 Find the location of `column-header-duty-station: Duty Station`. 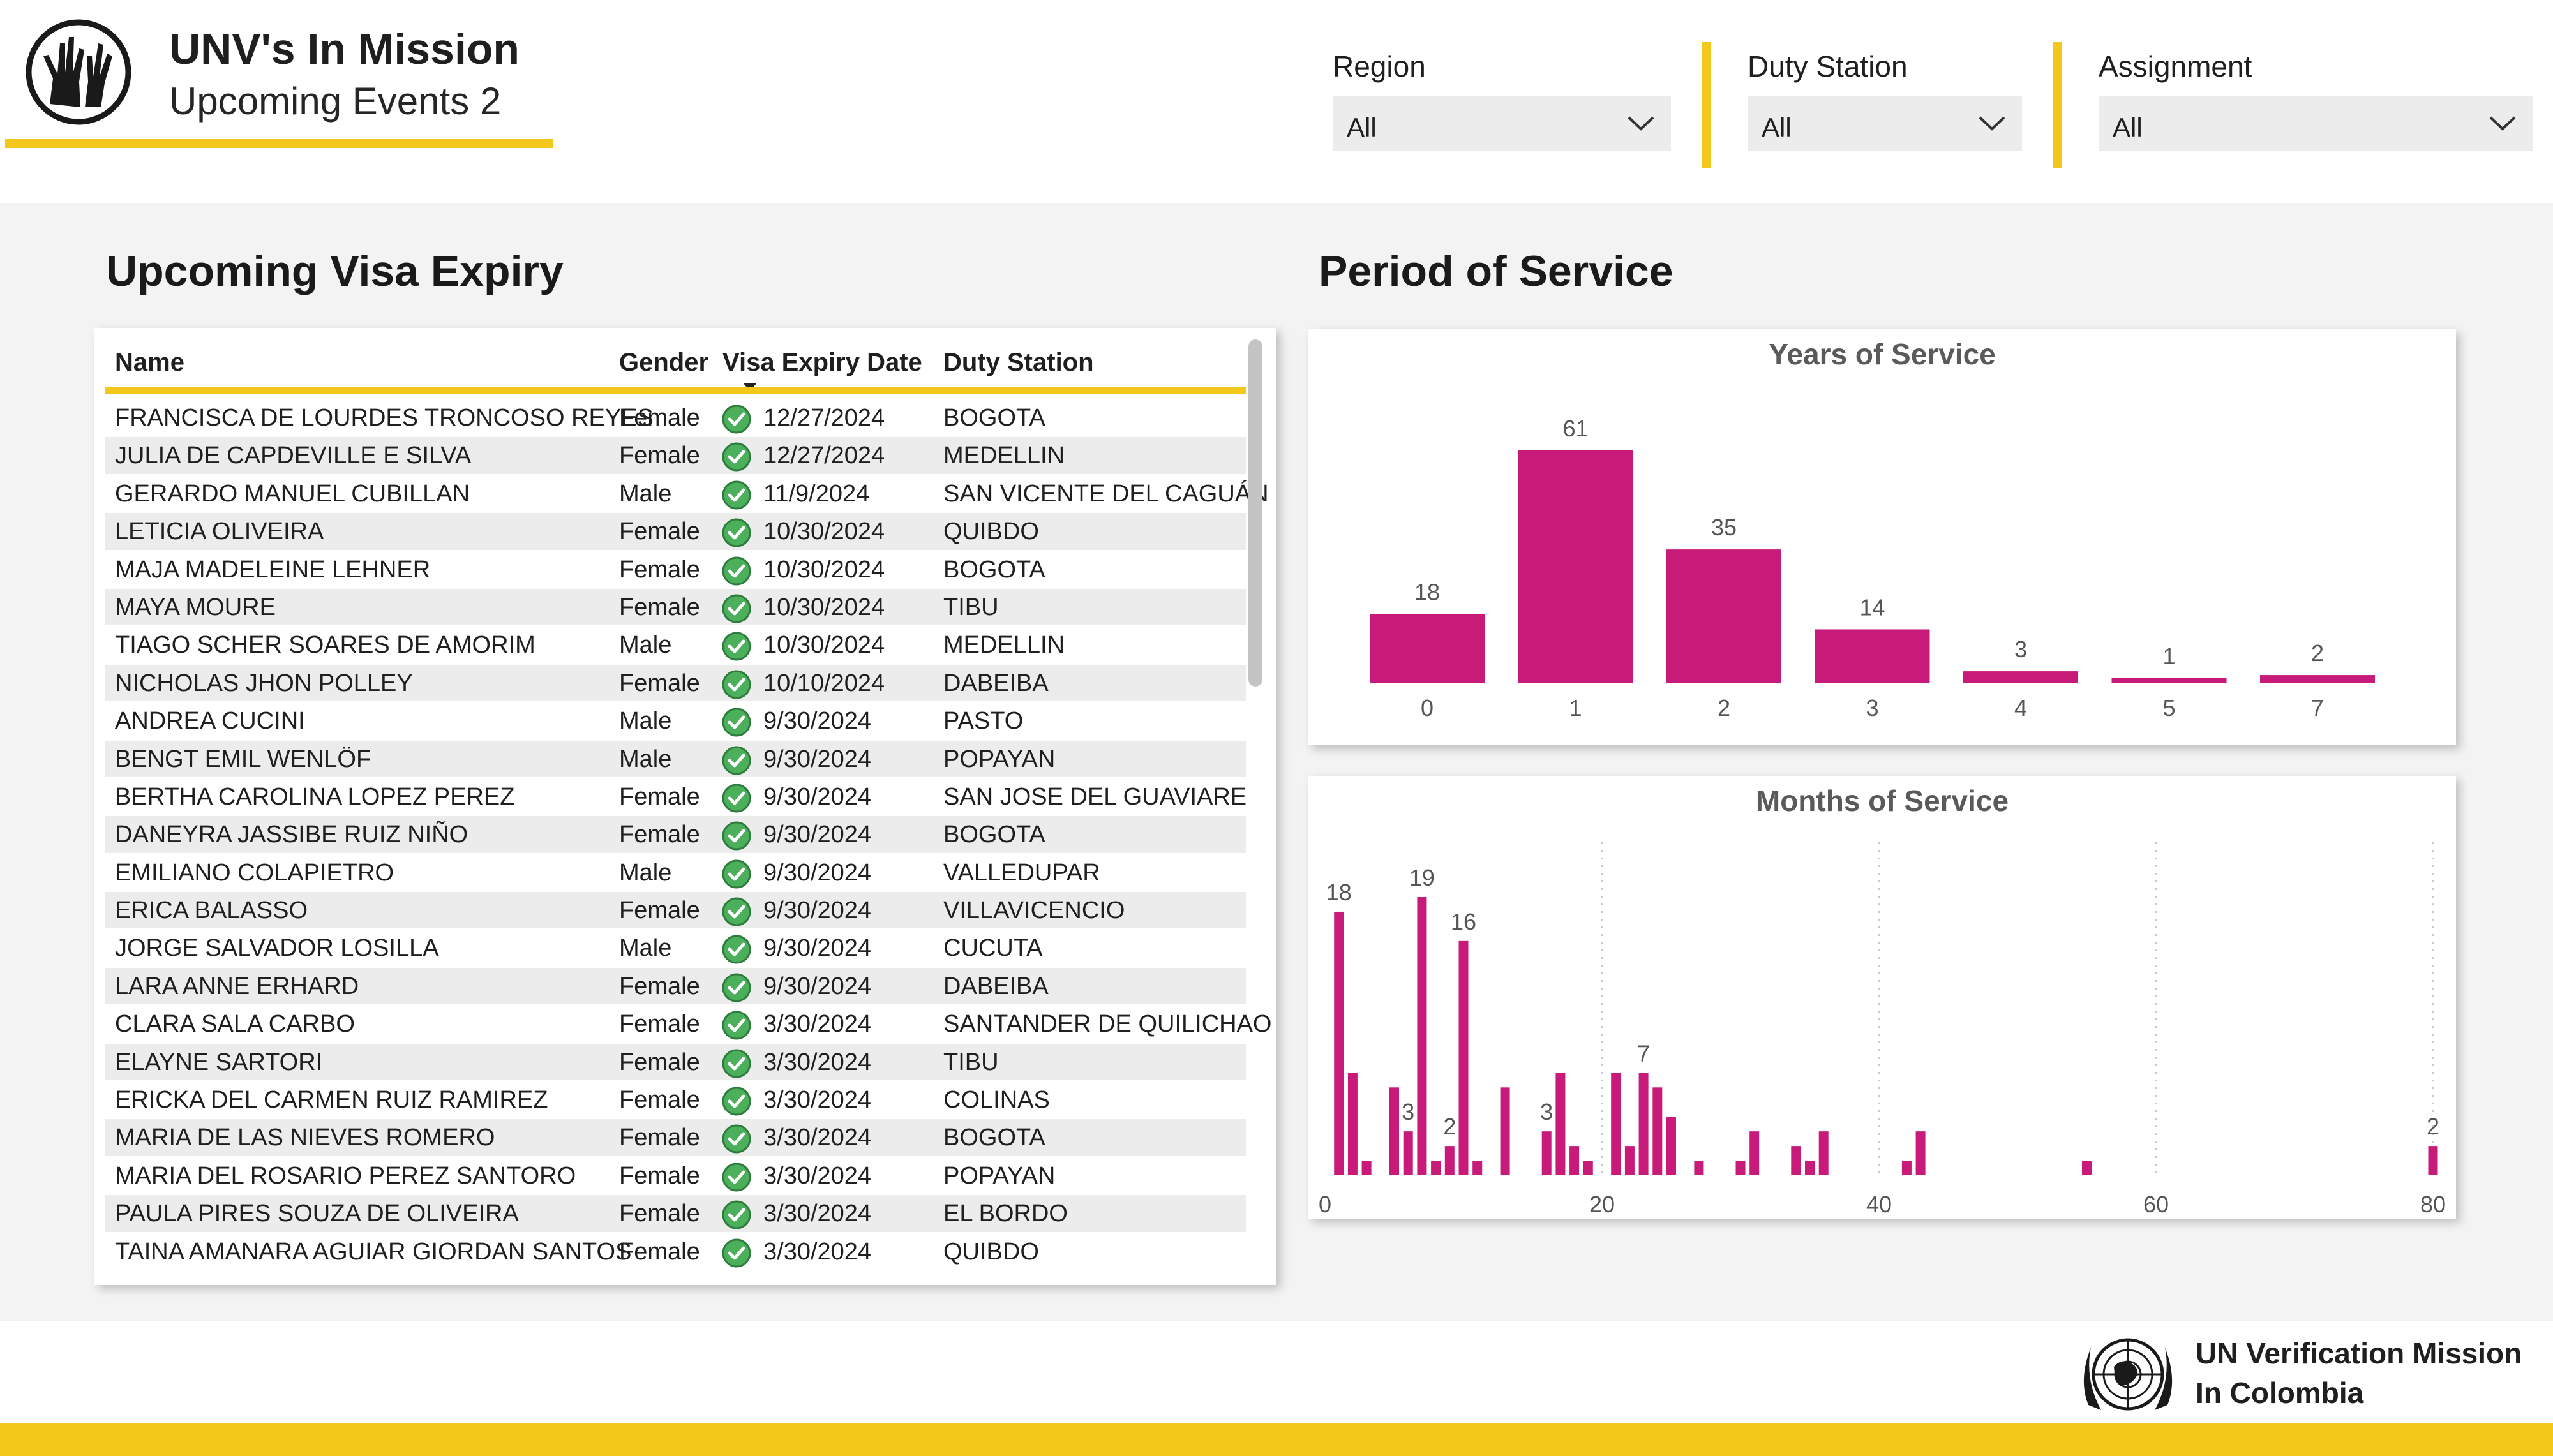

column-header-duty-station: Duty Station is located at coordinates (1018, 362).